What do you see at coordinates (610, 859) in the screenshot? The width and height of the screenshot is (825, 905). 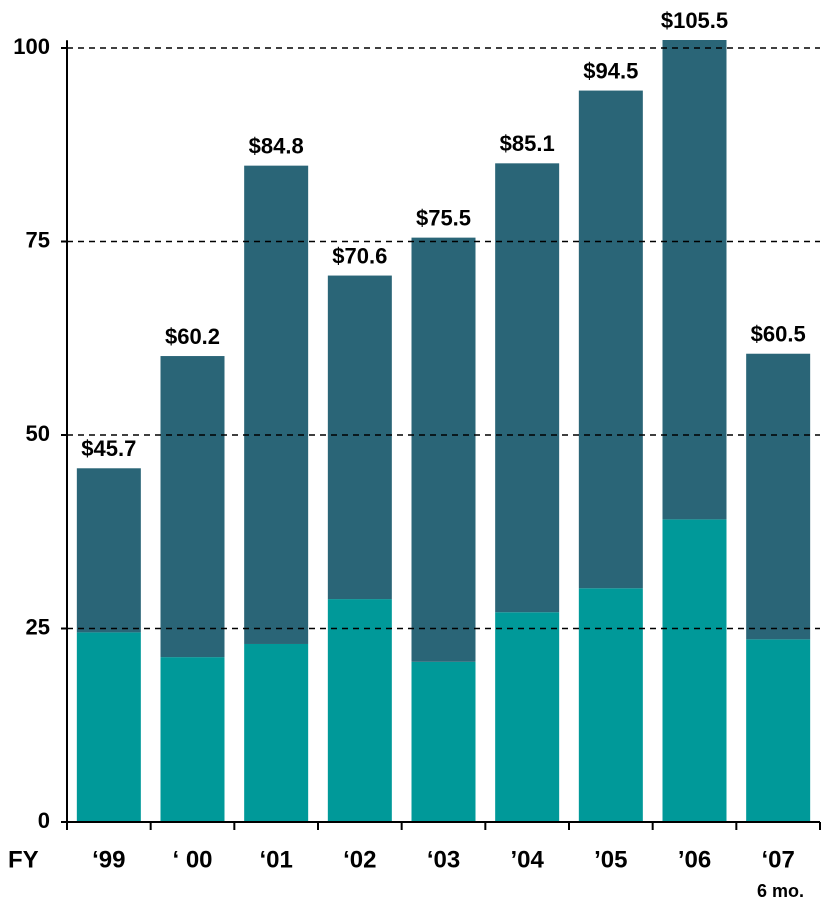 I see `x-tick-label: ’05` at bounding box center [610, 859].